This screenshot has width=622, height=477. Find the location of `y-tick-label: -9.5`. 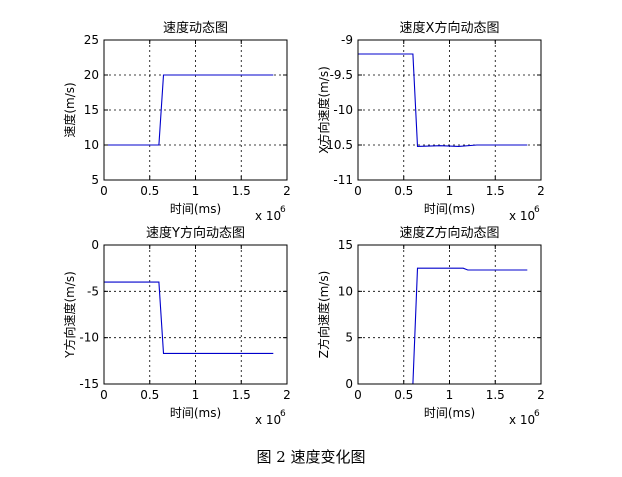

y-tick-label: -9.5 is located at coordinates (341, 75).